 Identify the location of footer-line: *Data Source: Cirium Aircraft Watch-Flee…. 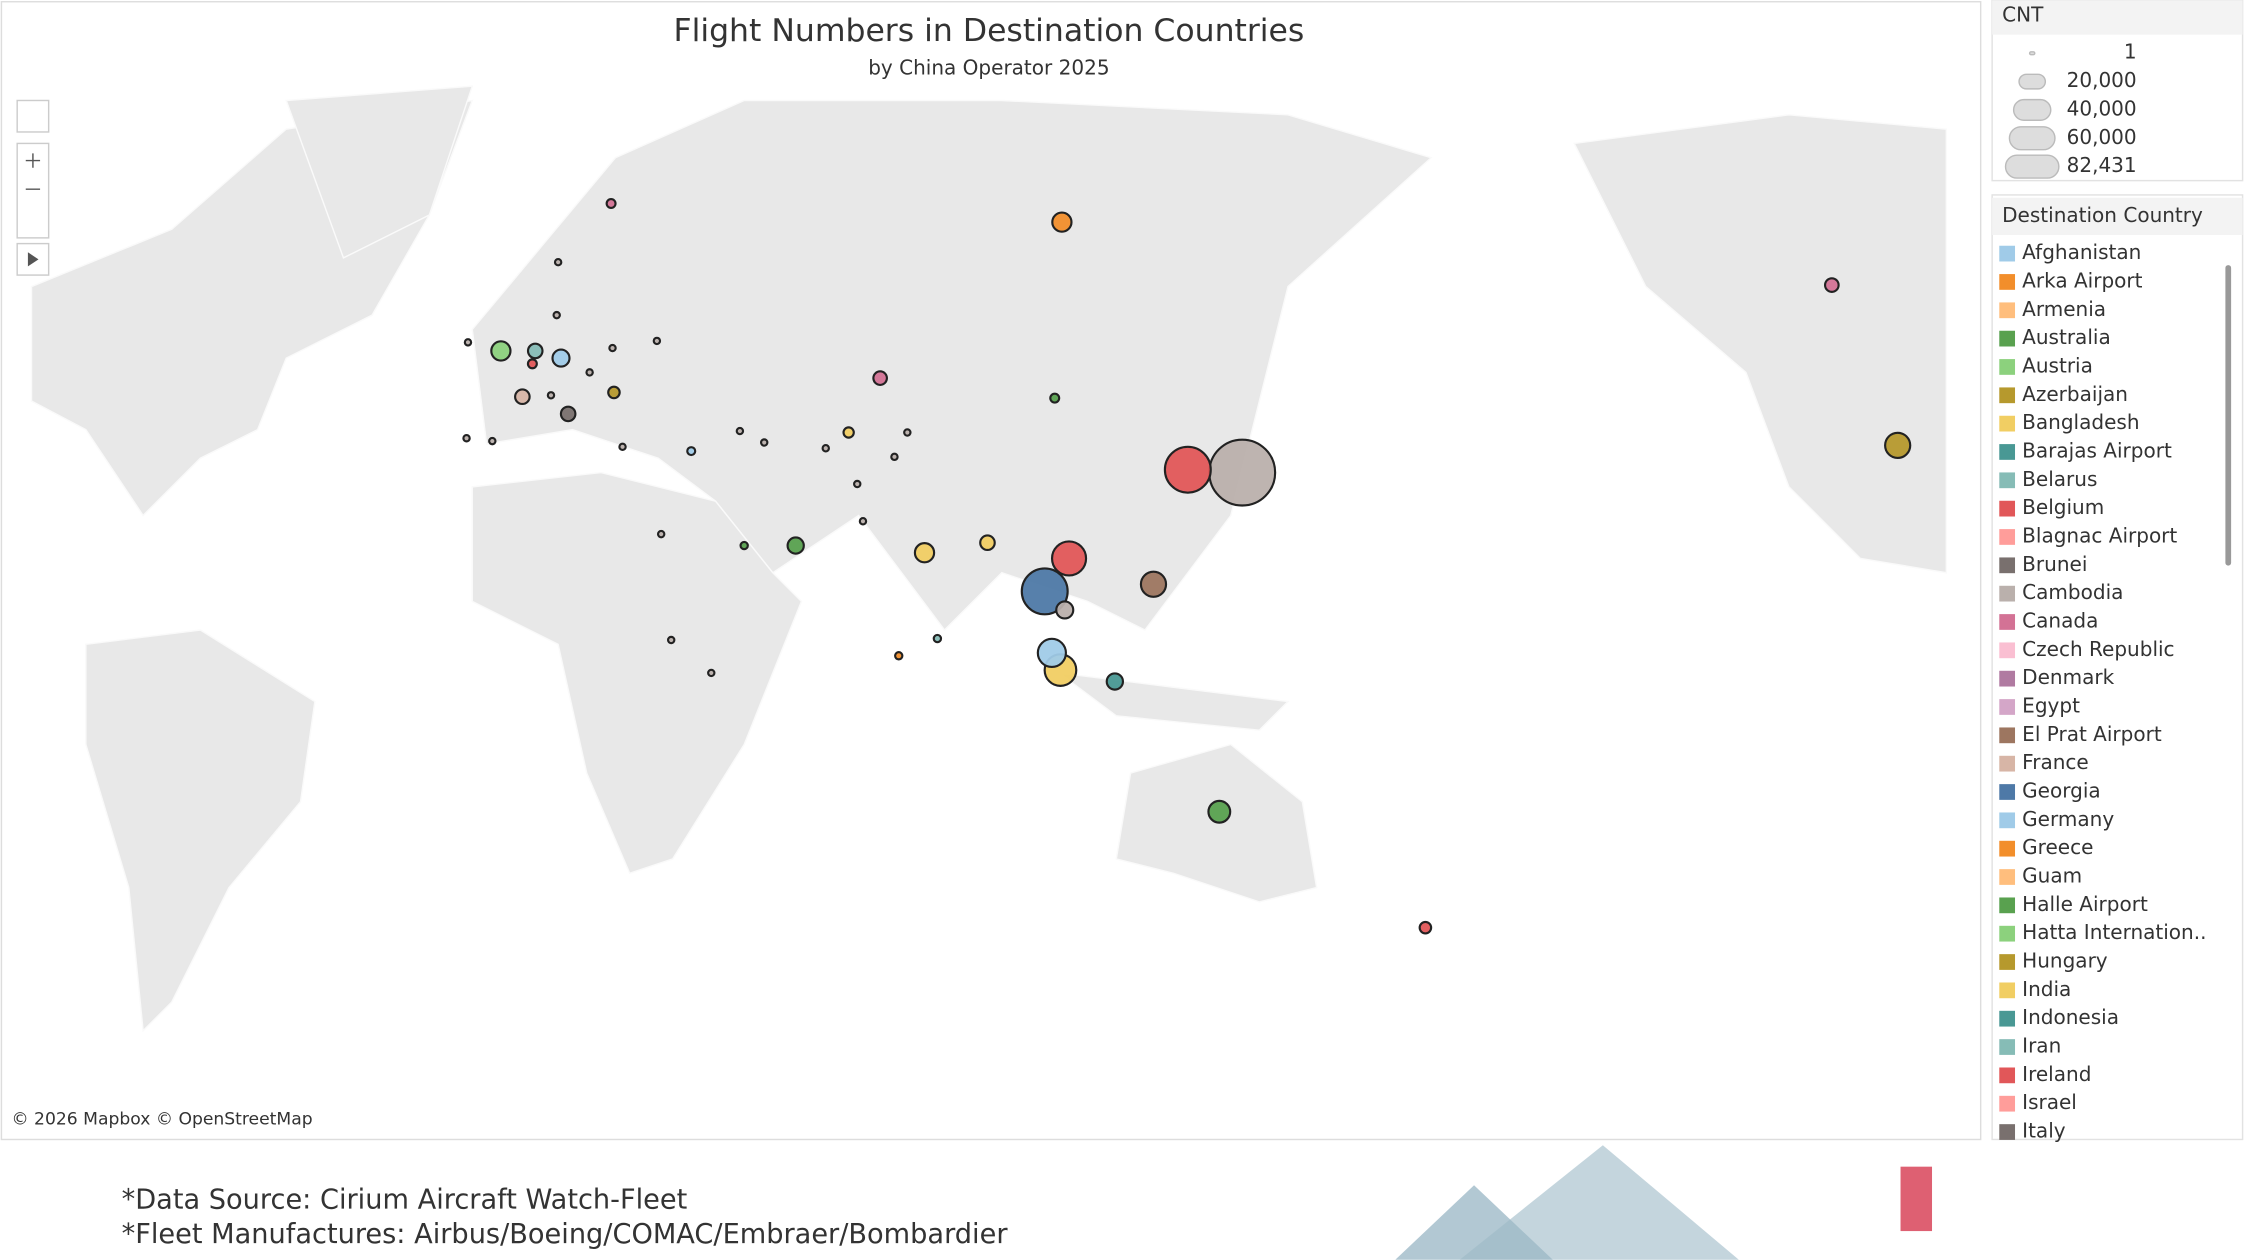
(405, 1200).